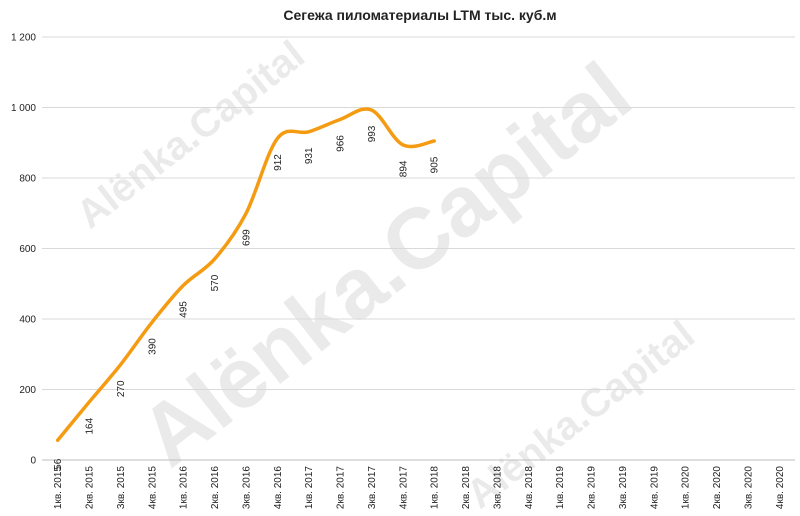 This screenshot has width=800, height=516. Describe the element at coordinates (152, 487) in the screenshot. I see `x-tick-label: 4кв. 2015` at that location.